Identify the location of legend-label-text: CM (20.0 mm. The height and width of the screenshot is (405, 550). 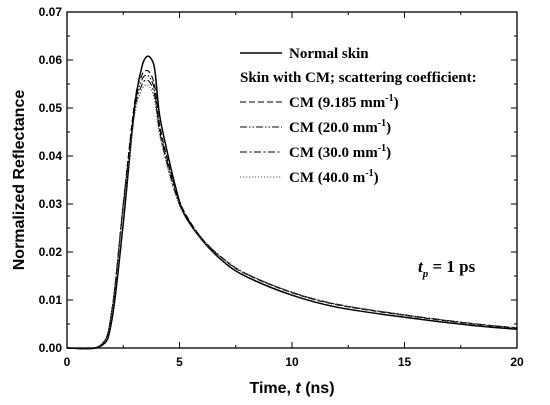
(333, 128).